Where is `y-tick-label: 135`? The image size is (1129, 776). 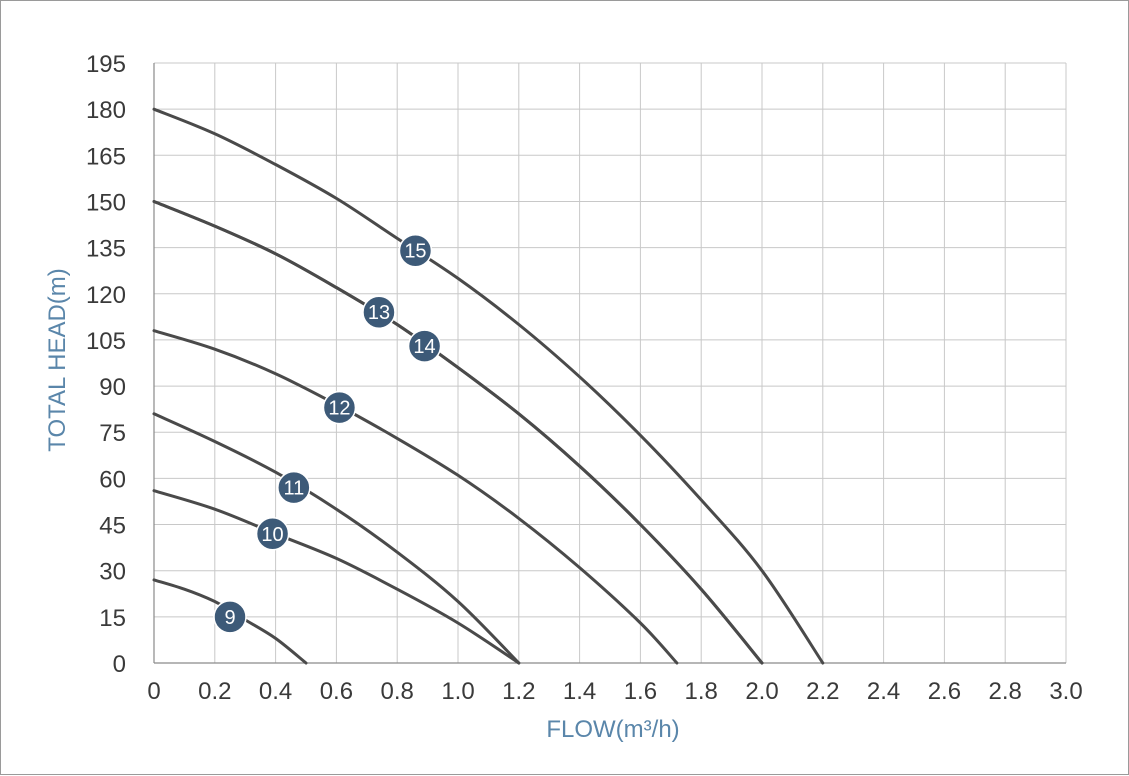
y-tick-label: 135 is located at coordinates (106, 249).